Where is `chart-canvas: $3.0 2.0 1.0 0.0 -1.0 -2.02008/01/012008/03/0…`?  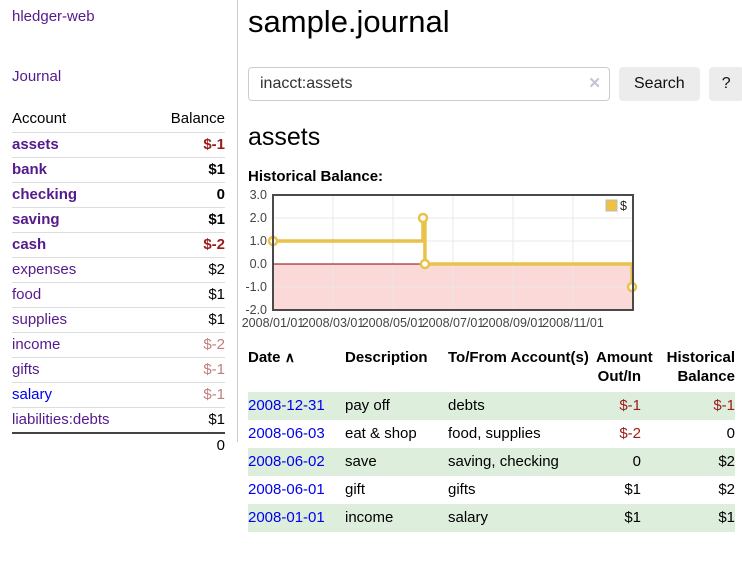 chart-canvas: $3.0 2.0 1.0 0.0 -1.0 -2.02008/01/012008/03/0… is located at coordinates (440, 259).